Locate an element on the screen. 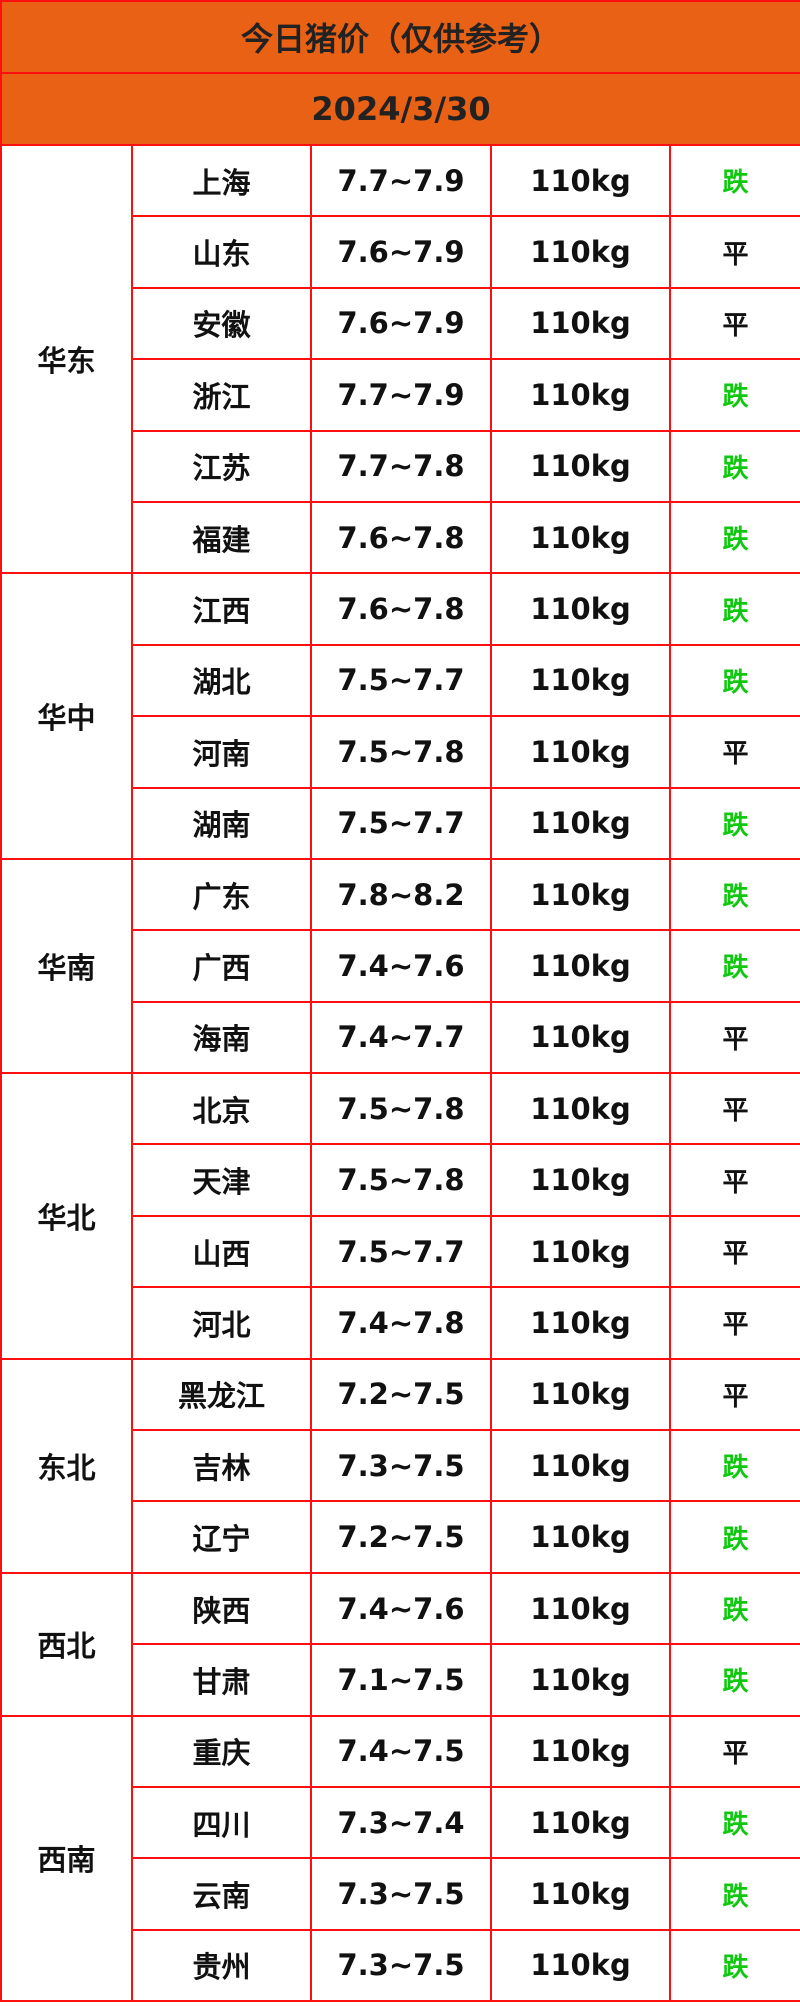 The width and height of the screenshot is (800, 2006). region-cell: 西南 is located at coordinates (66, 1858).